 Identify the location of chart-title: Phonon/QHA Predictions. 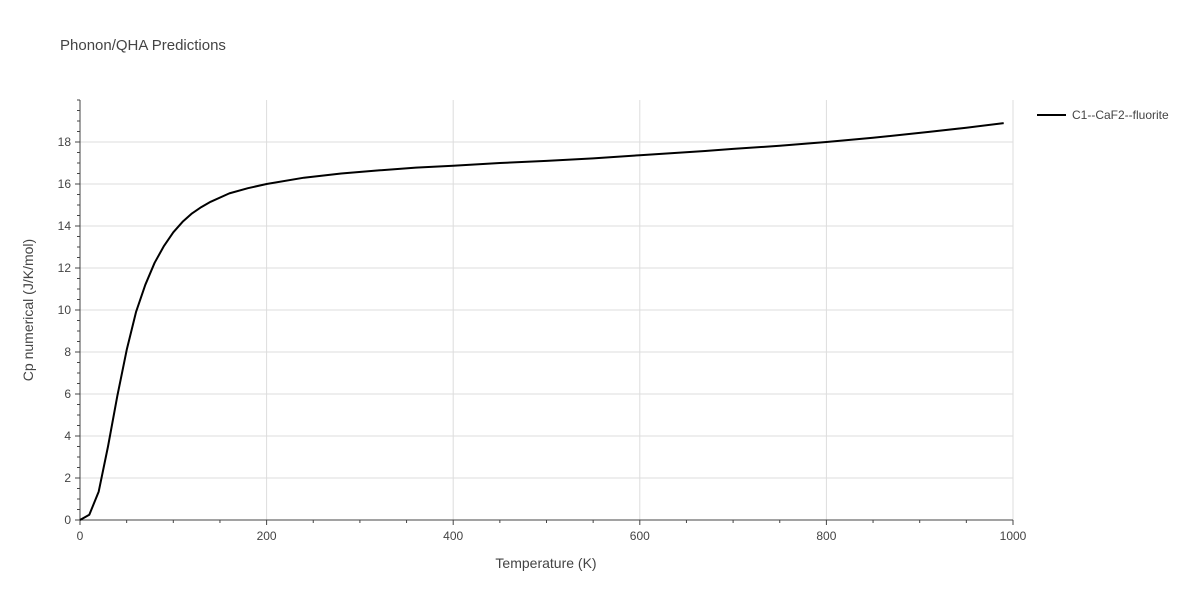
(143, 45).